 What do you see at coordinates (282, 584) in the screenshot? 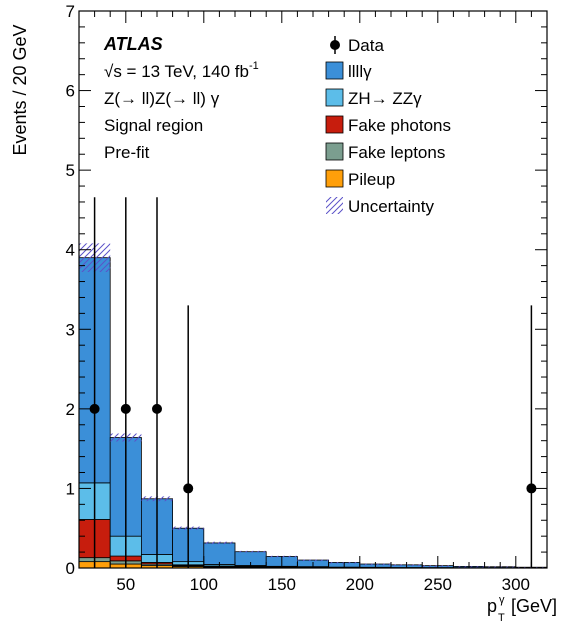
I see `x-tick-label-150: 150` at bounding box center [282, 584].